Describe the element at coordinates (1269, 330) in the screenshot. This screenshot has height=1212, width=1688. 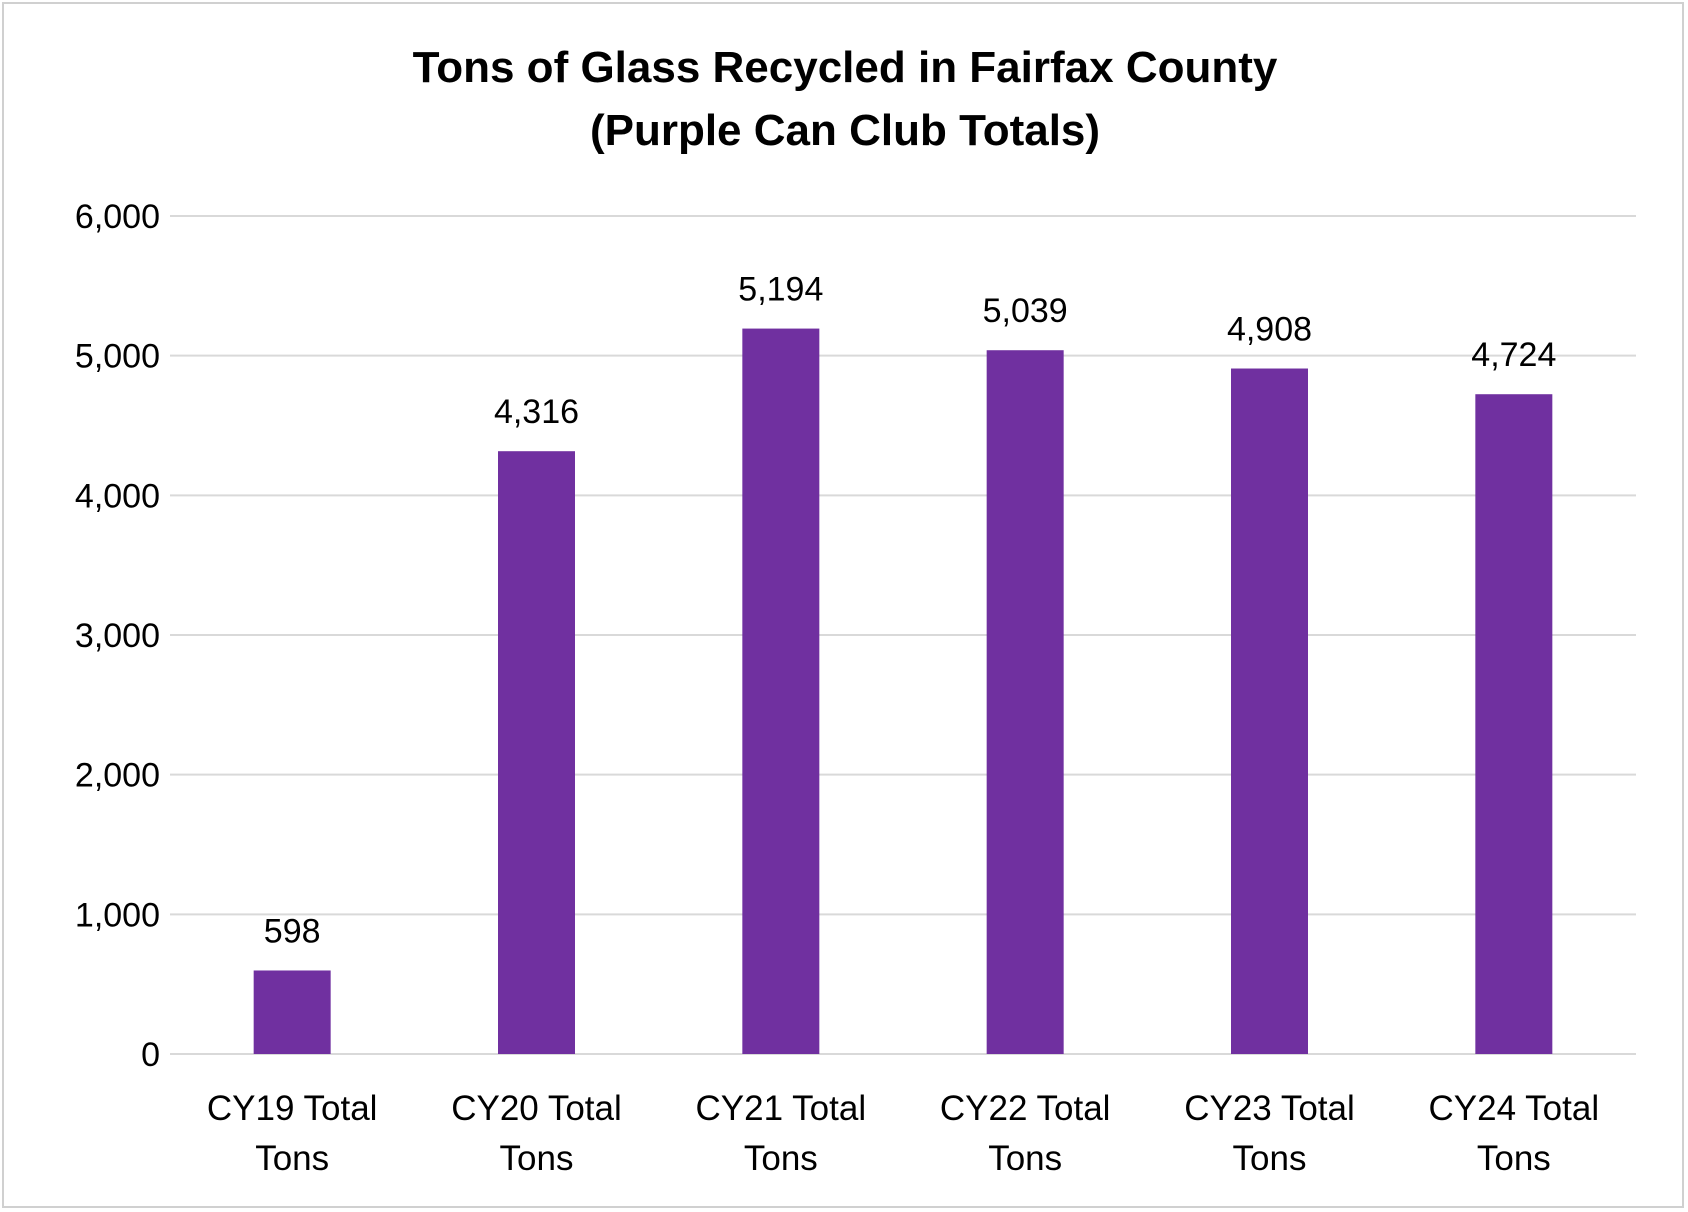
I see `data-label: 4,908` at that location.